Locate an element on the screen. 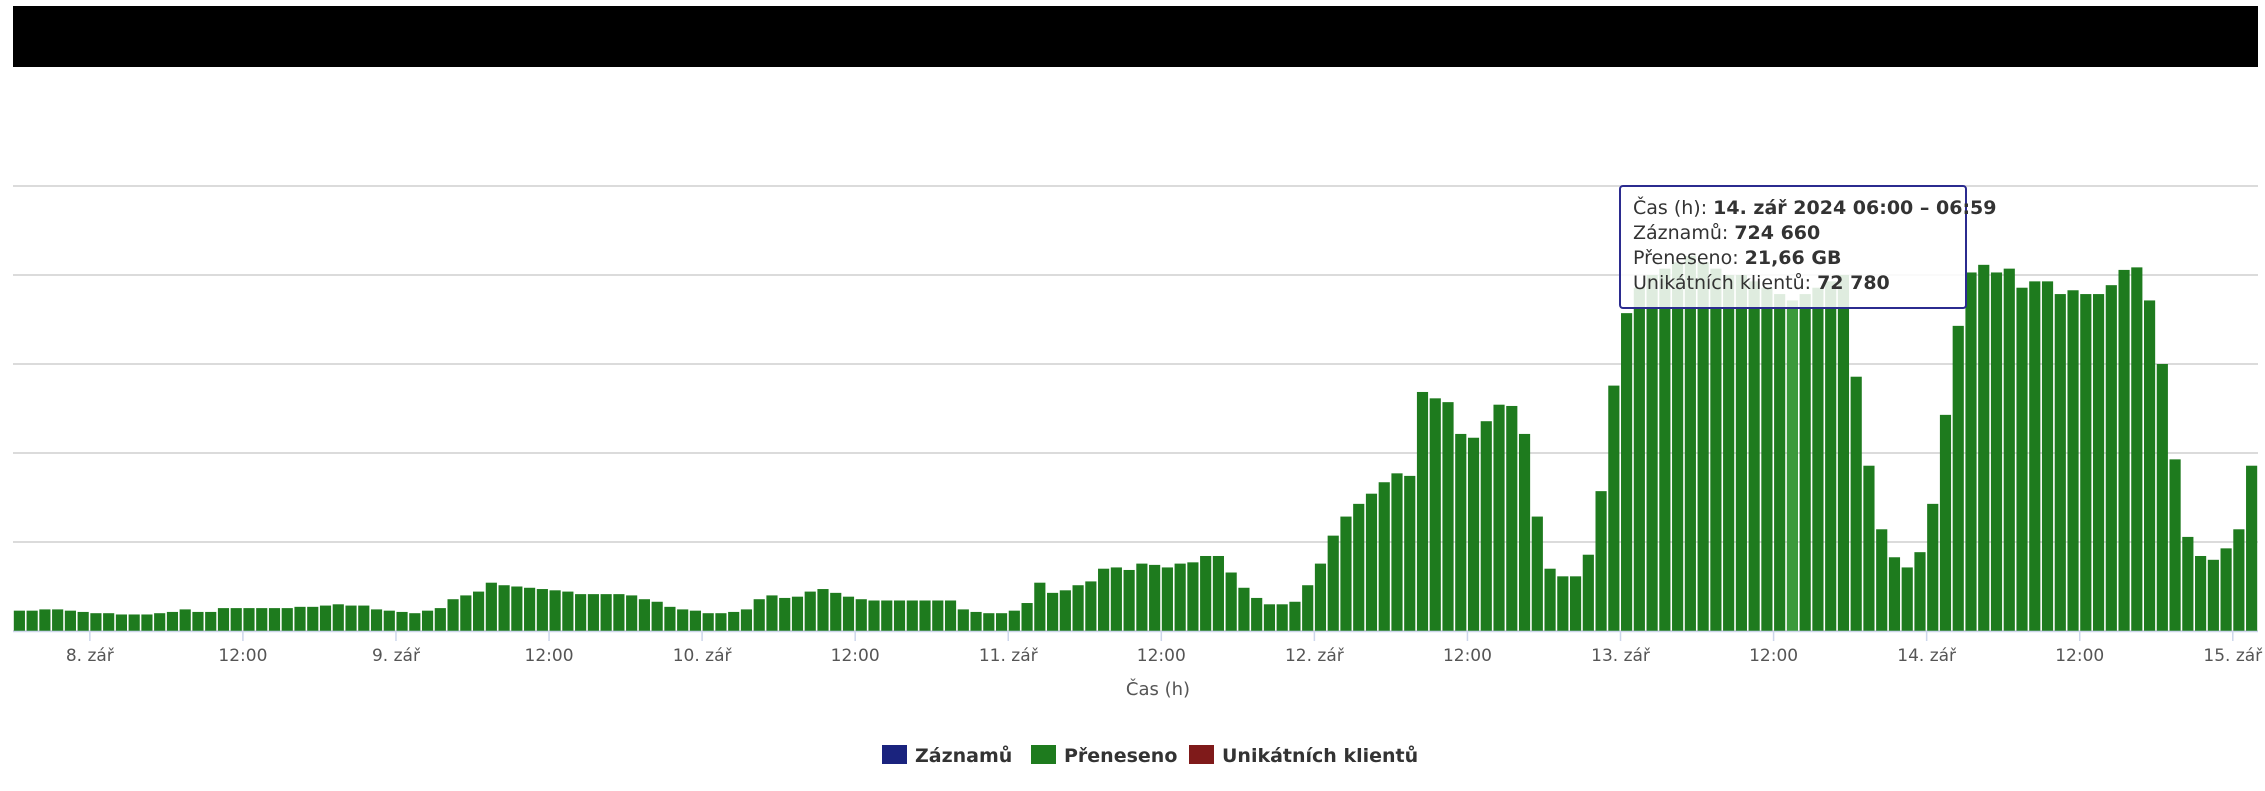  legend-item: Unikátních klientů is located at coordinates (1303, 755).